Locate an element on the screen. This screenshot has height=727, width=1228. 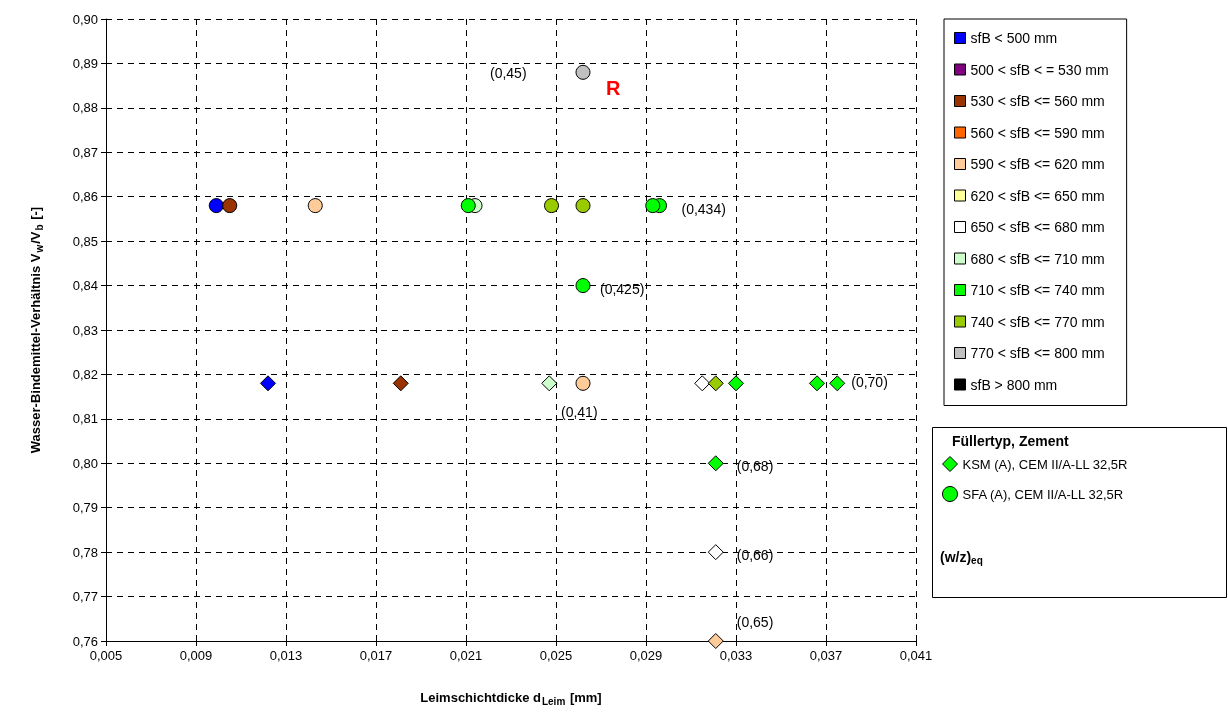
legend-label: 740 < sfB <= 770 mm is located at coordinates (1037, 321).